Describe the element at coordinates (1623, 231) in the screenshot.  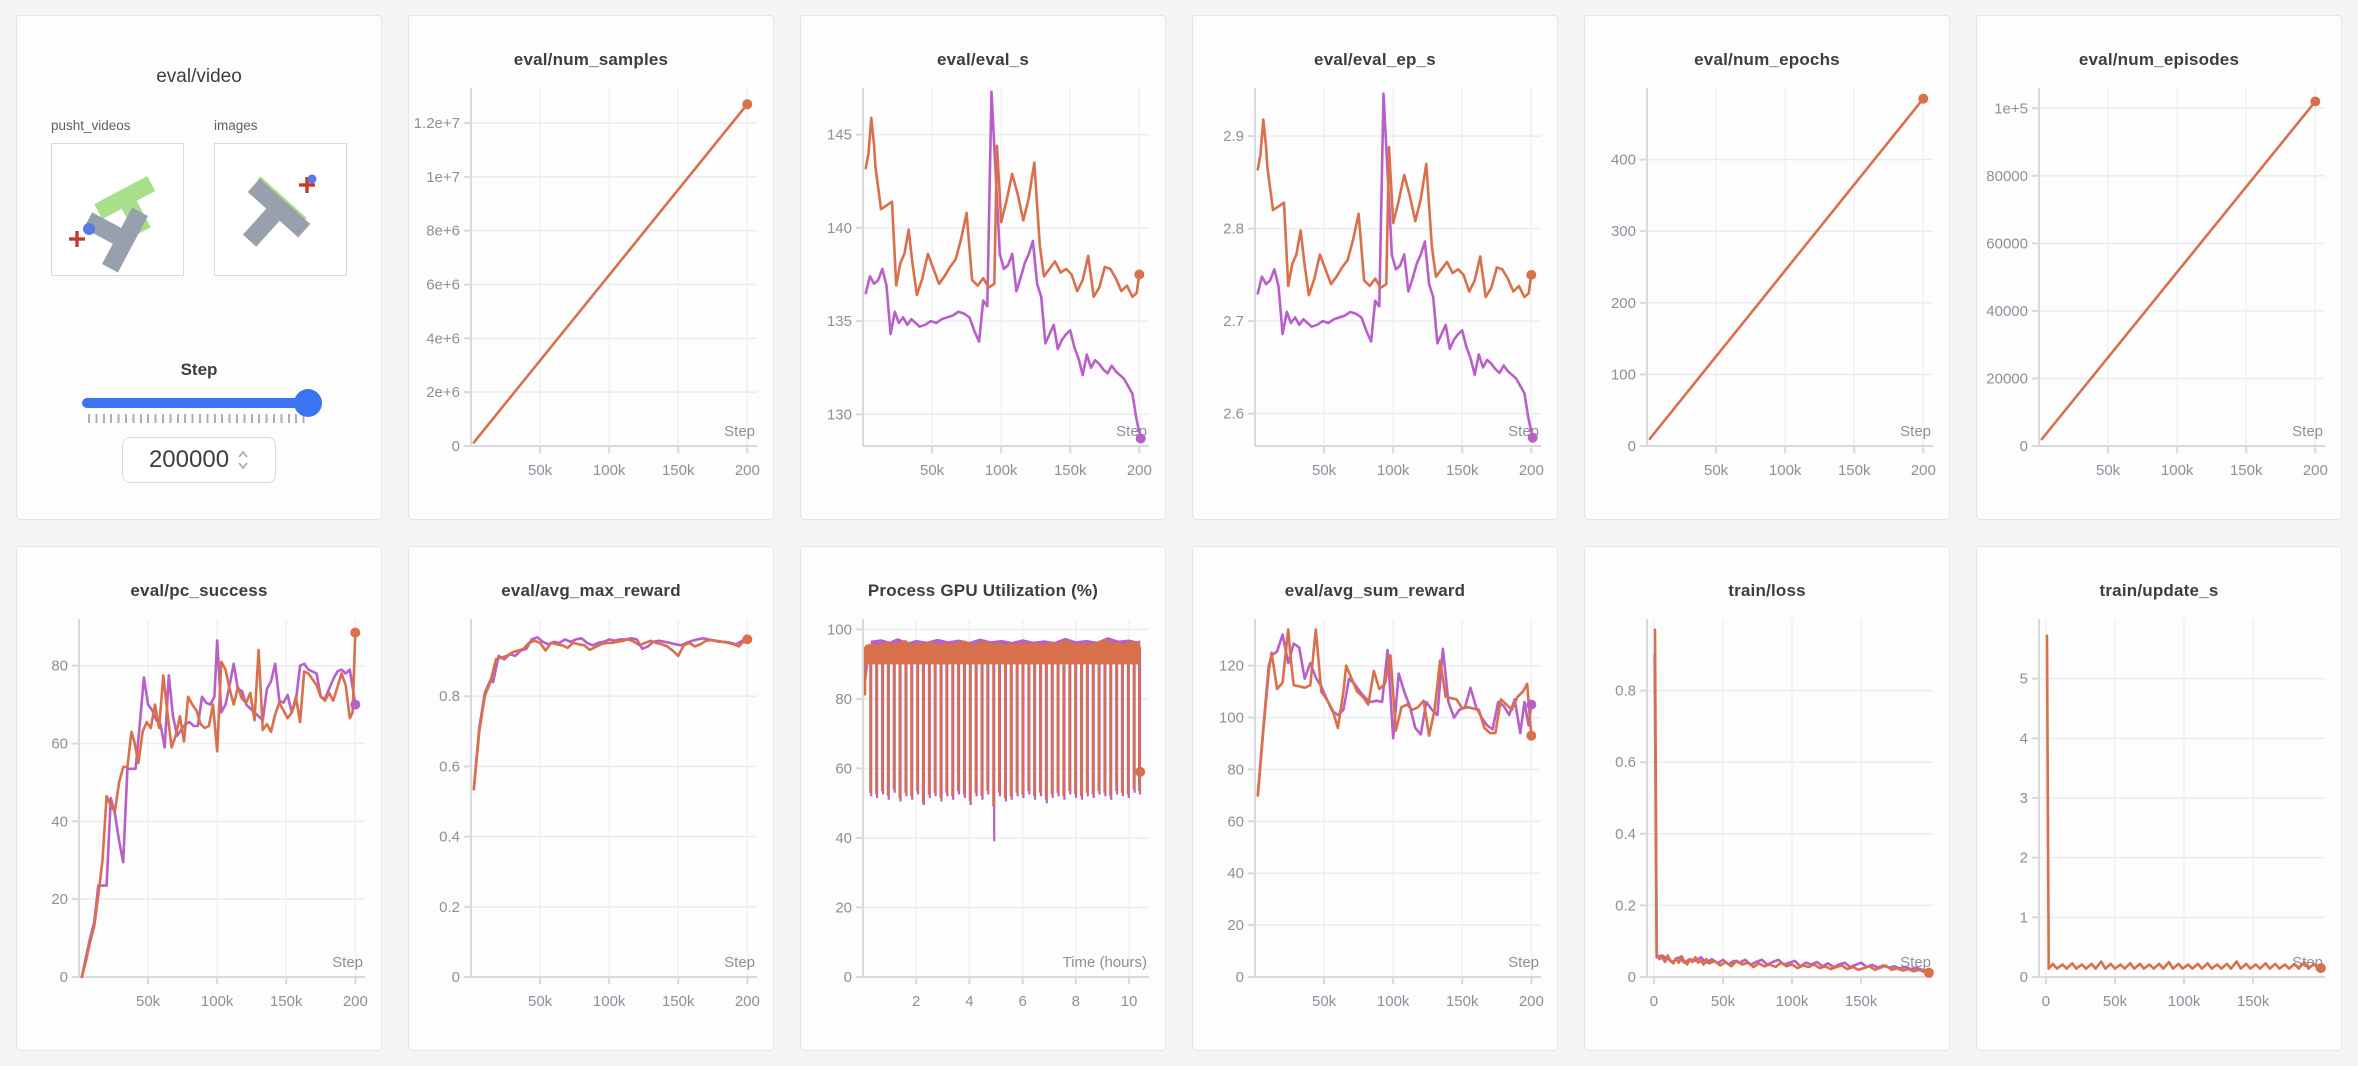
I see `svg-text: 300` at that location.